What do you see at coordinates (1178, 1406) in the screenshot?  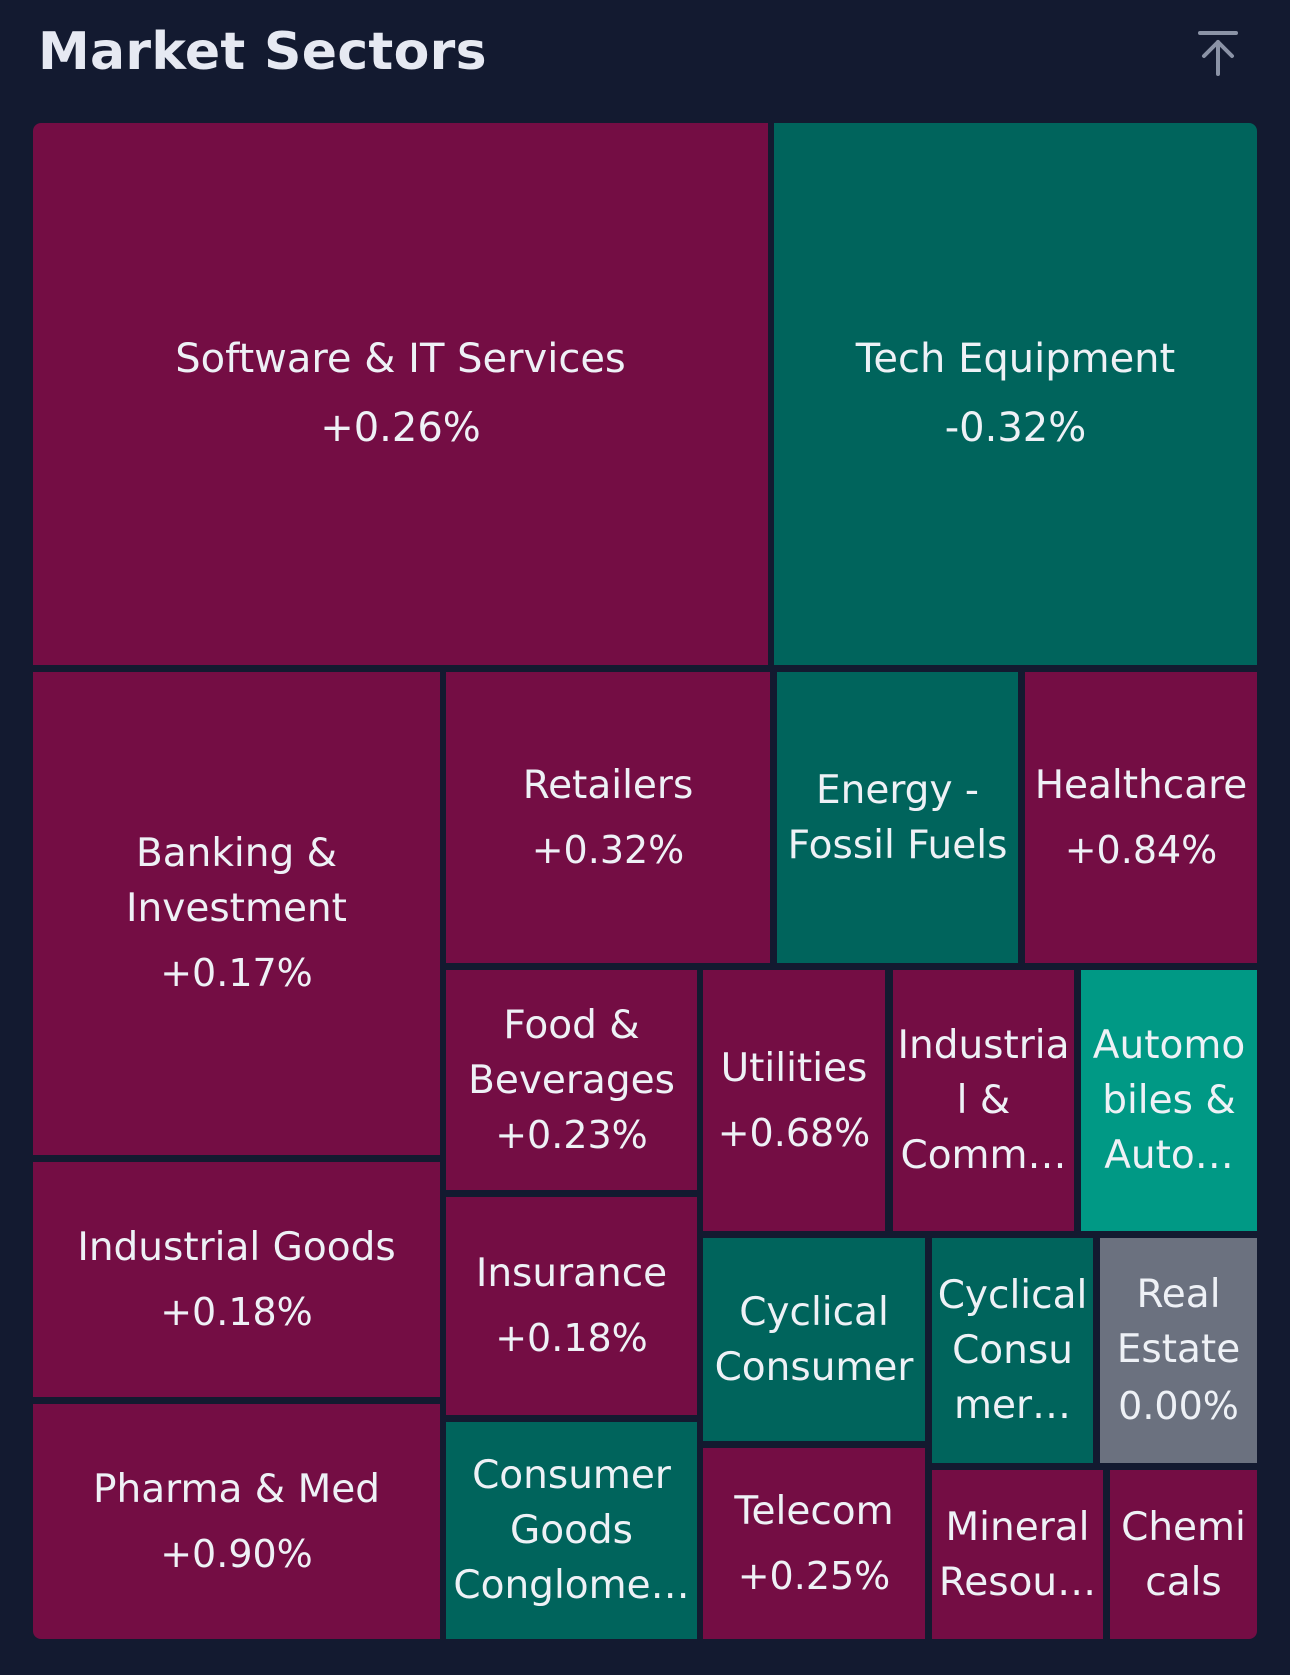 I see `sector-change: 0.00%` at bounding box center [1178, 1406].